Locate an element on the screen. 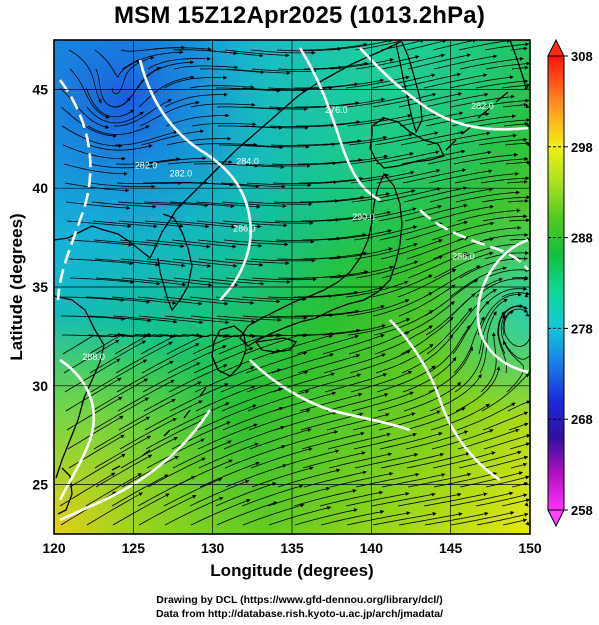 Image resolution: width=599 pixels, height=625 pixels. x-tick-label: 145 is located at coordinates (451, 548).